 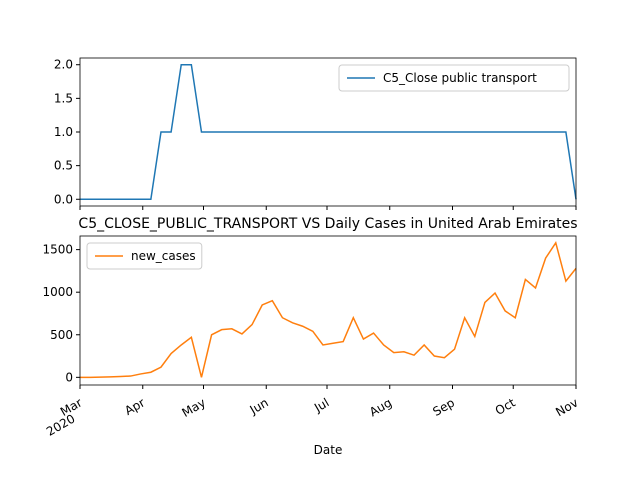 What do you see at coordinates (321, 405) in the screenshot?
I see `x-tick-label: Jul` at bounding box center [321, 405].